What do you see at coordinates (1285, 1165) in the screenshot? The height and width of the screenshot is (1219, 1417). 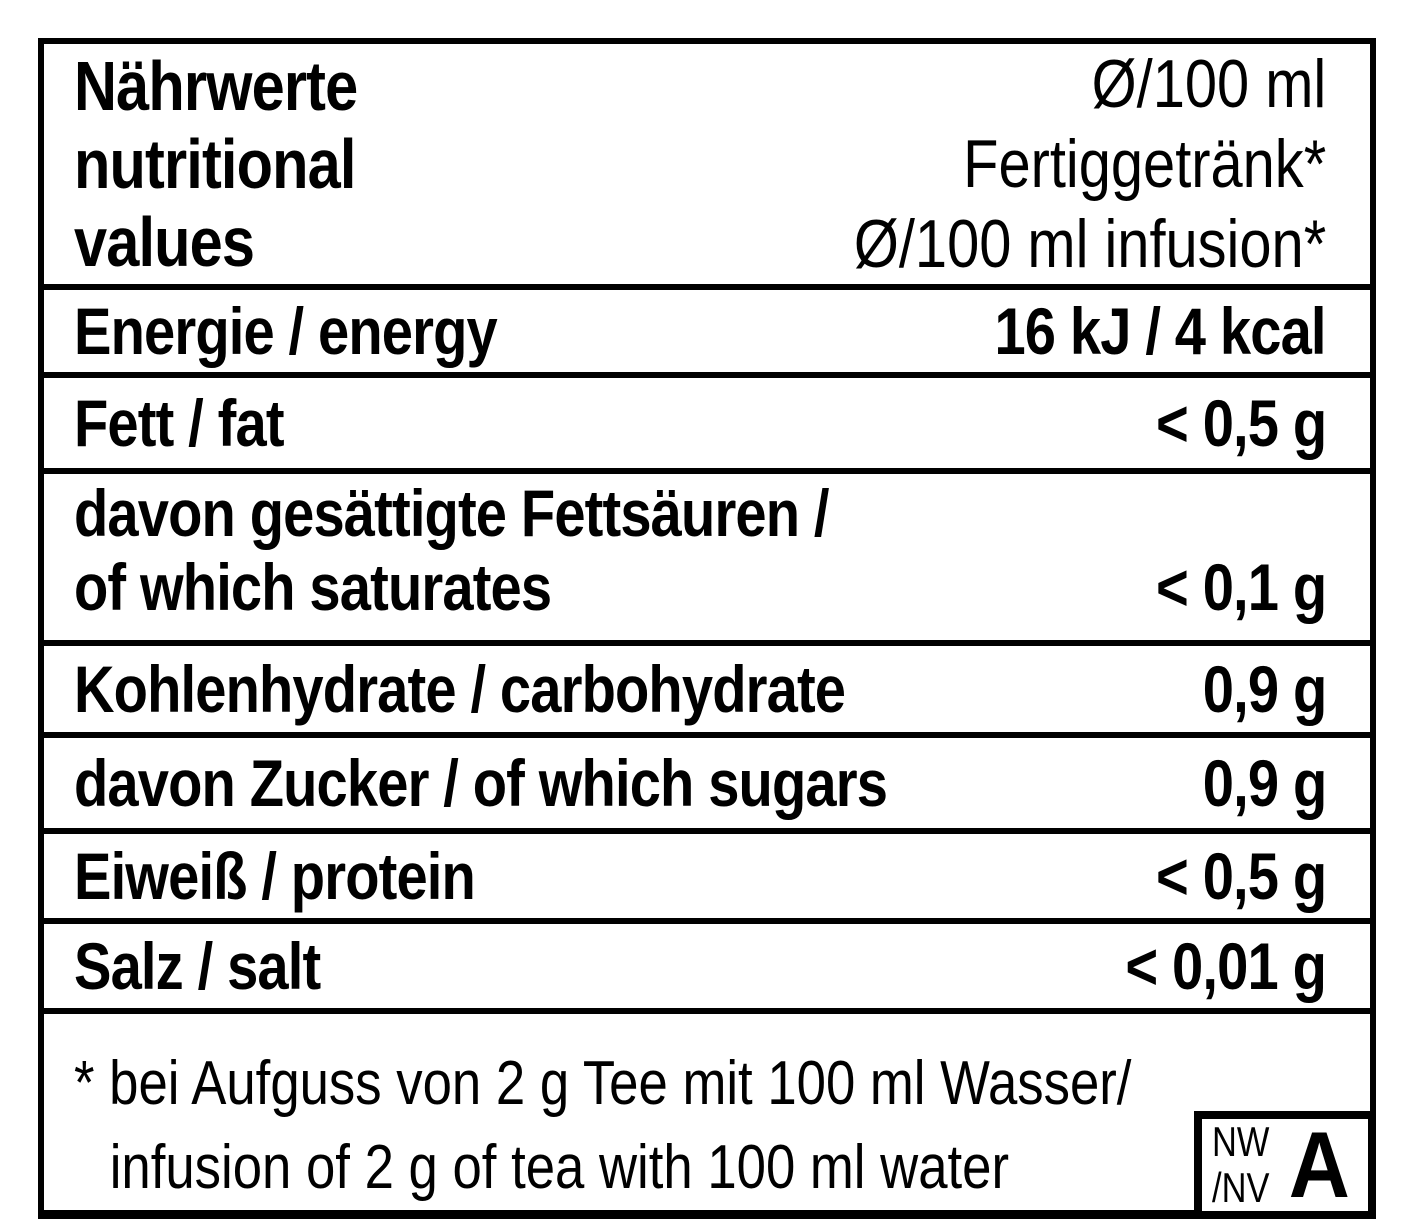 I see `nwnv-corner-badge: NW /NV A` at bounding box center [1285, 1165].